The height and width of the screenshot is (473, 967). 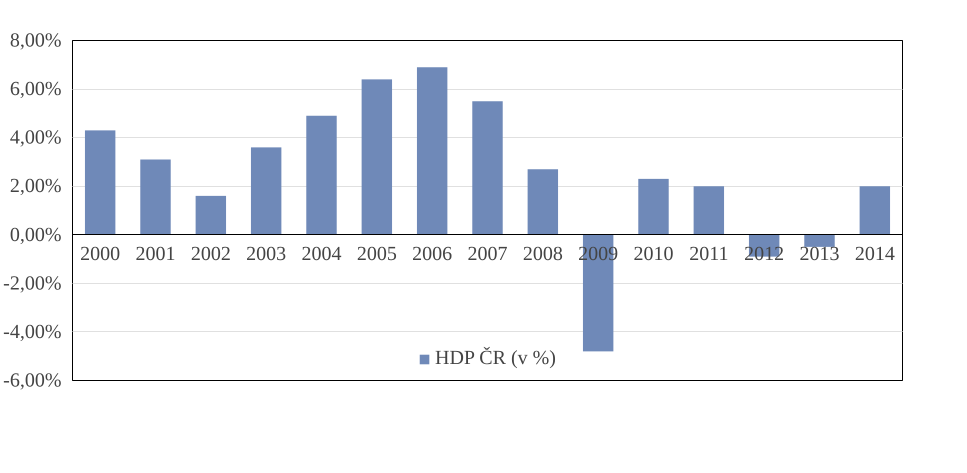 I want to click on x-tick-label: 2007, so click(x=488, y=253).